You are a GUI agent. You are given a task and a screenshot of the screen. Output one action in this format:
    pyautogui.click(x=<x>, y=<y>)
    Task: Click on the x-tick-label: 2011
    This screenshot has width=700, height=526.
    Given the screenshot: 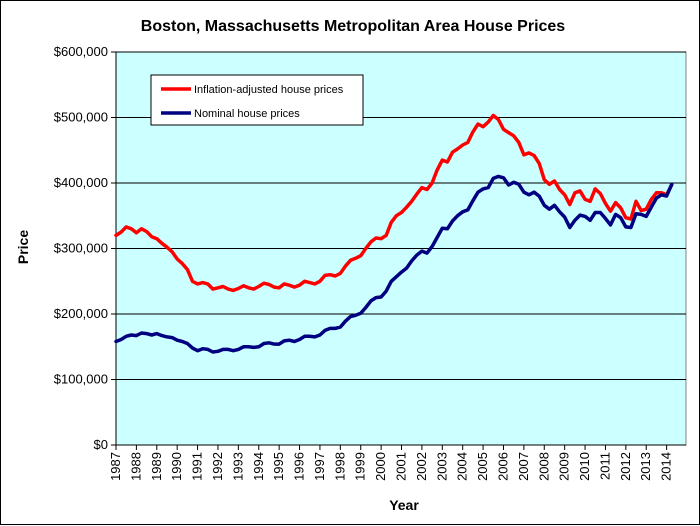 What is the action you would take?
    pyautogui.click(x=604, y=466)
    